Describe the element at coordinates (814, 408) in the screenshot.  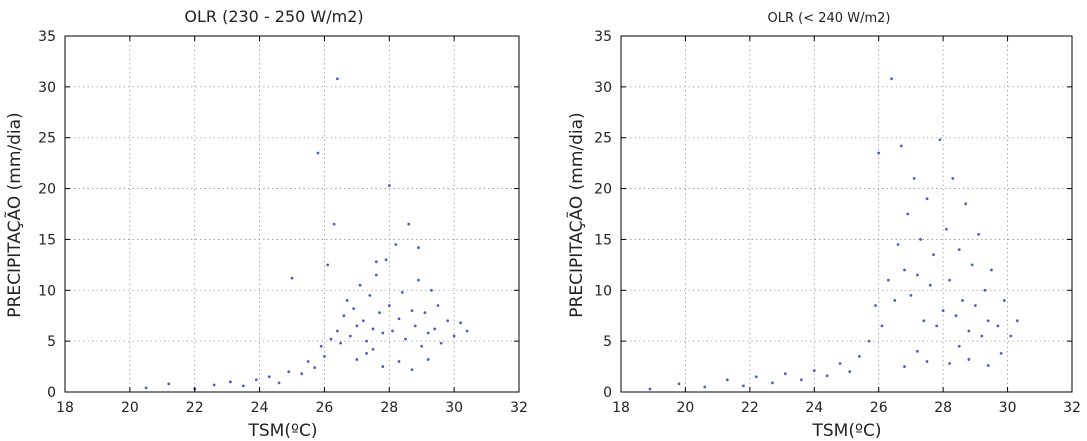
I see `x-tick-label: 24` at that location.